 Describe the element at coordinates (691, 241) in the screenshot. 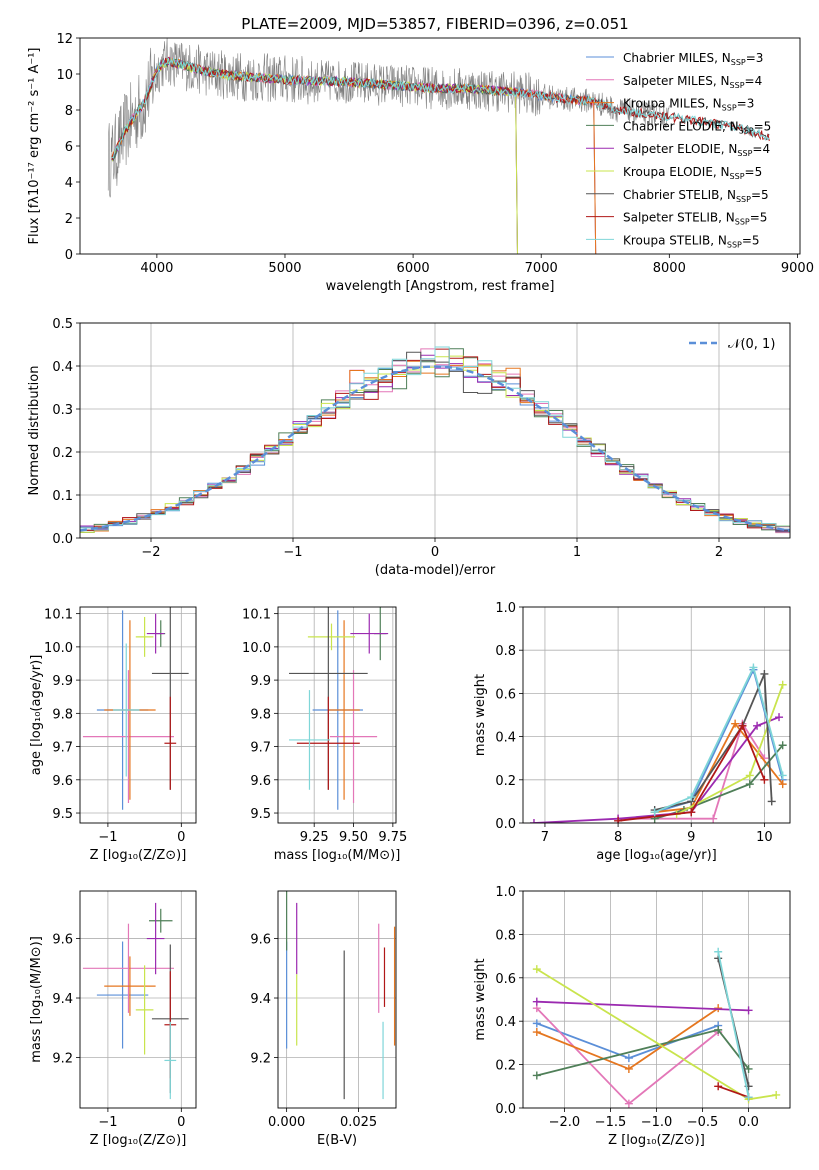

I see `legend-label: Kroupa STELIB, NSSP=5` at that location.